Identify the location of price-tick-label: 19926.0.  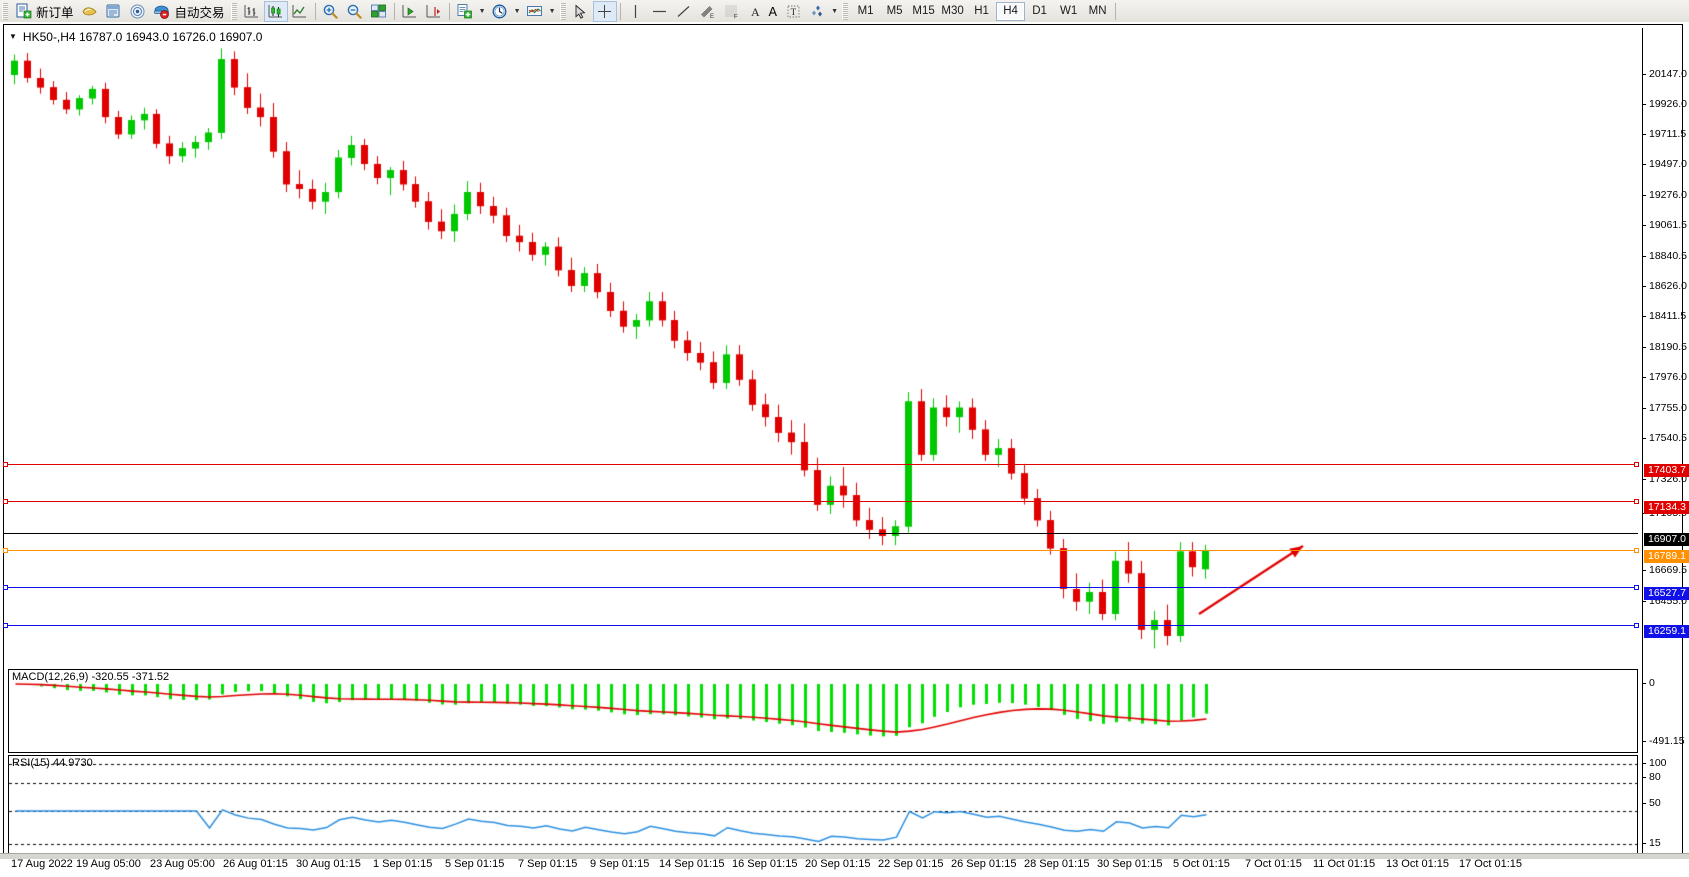
(1668, 104).